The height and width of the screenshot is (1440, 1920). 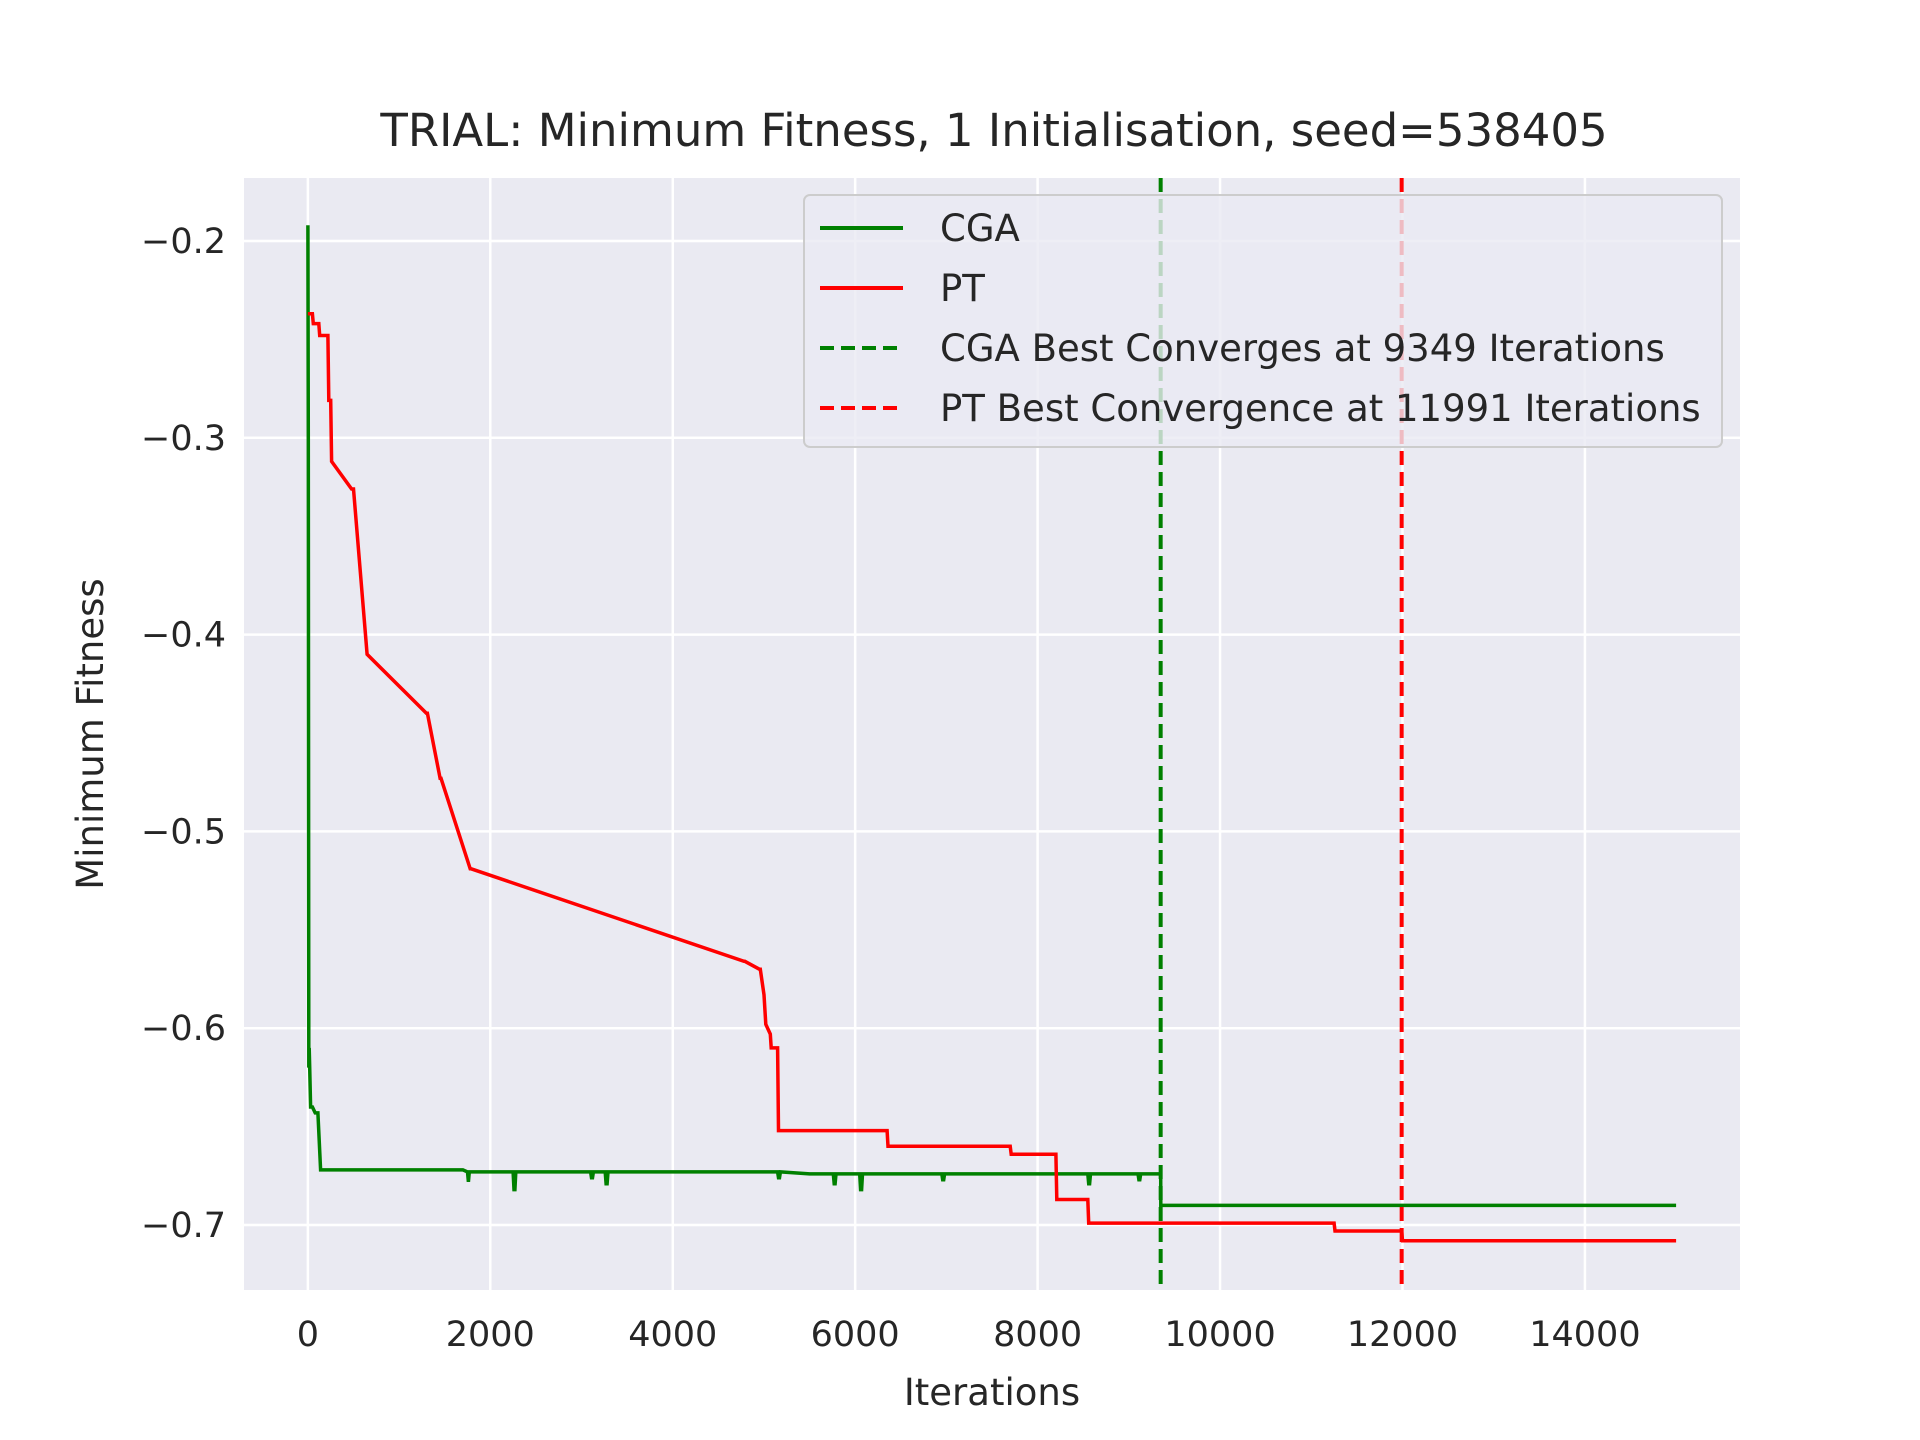 I want to click on x-axis-label: Iterations, so click(x=992, y=1392).